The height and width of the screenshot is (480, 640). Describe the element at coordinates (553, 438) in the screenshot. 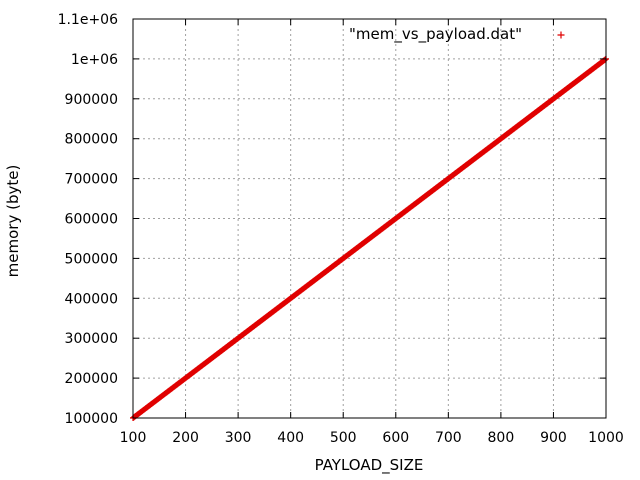

I see `x-tick-label: 900` at that location.